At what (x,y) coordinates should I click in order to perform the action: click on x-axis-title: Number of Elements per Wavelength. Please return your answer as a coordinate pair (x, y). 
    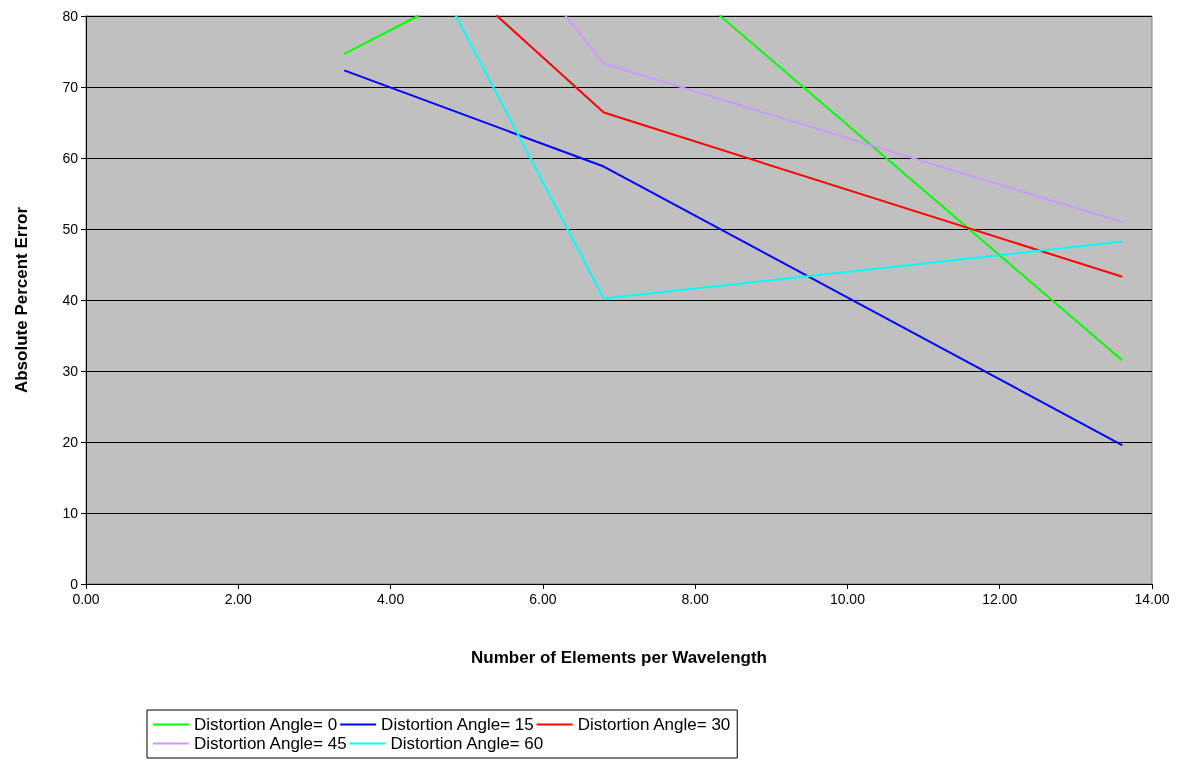
    Looking at the image, I should click on (619, 657).